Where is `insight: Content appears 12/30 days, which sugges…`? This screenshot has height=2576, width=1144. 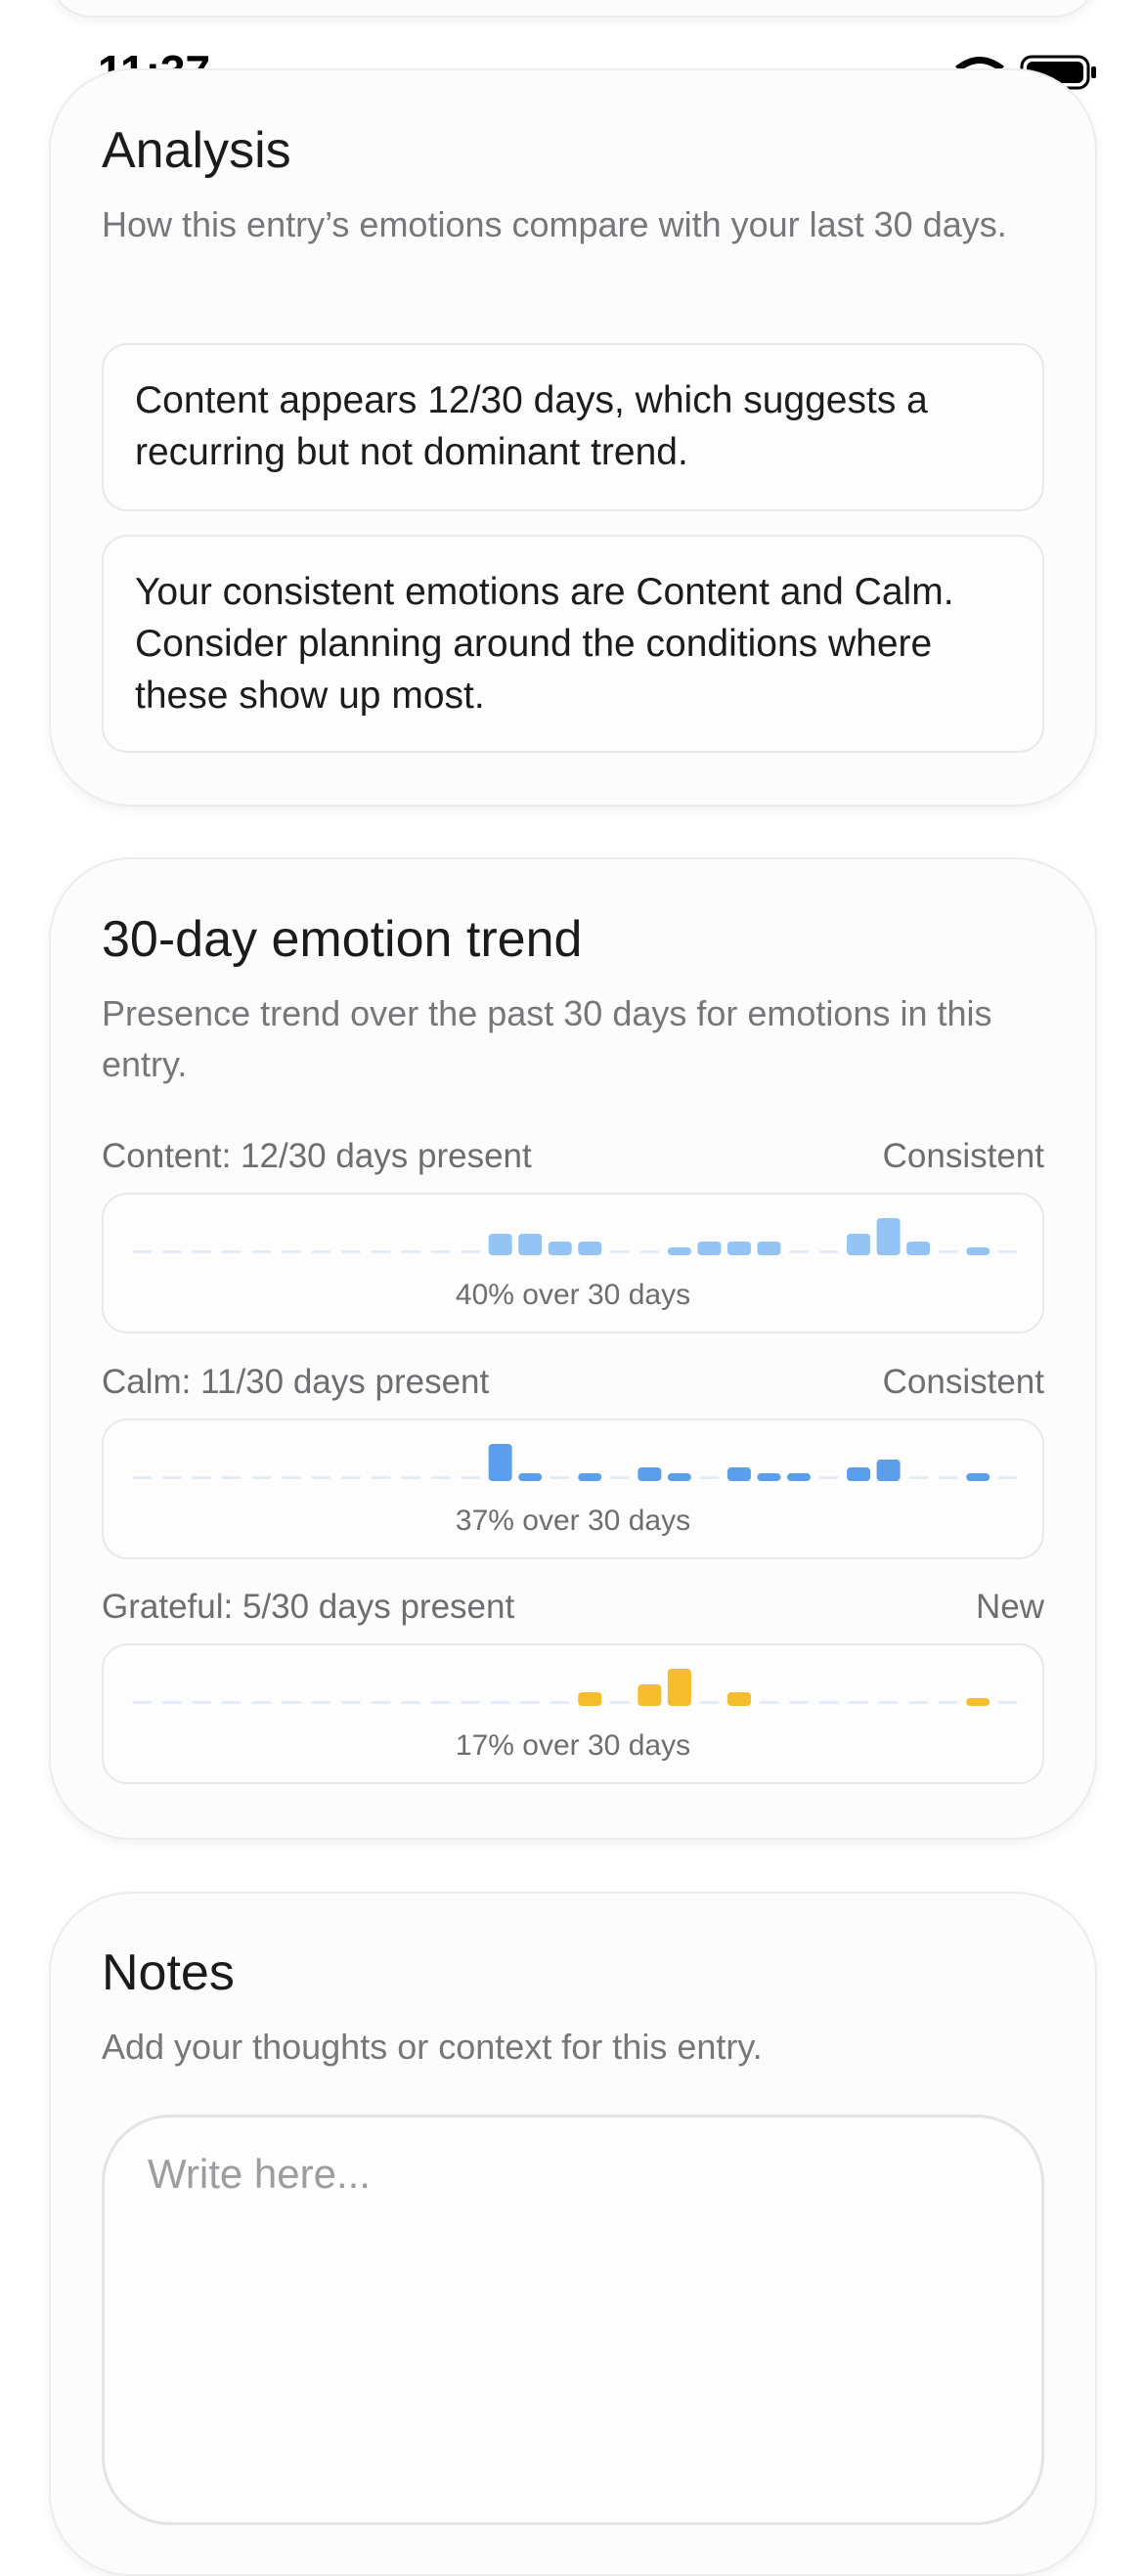
insight: Content appears 12/30 days, which sugges… is located at coordinates (573, 427).